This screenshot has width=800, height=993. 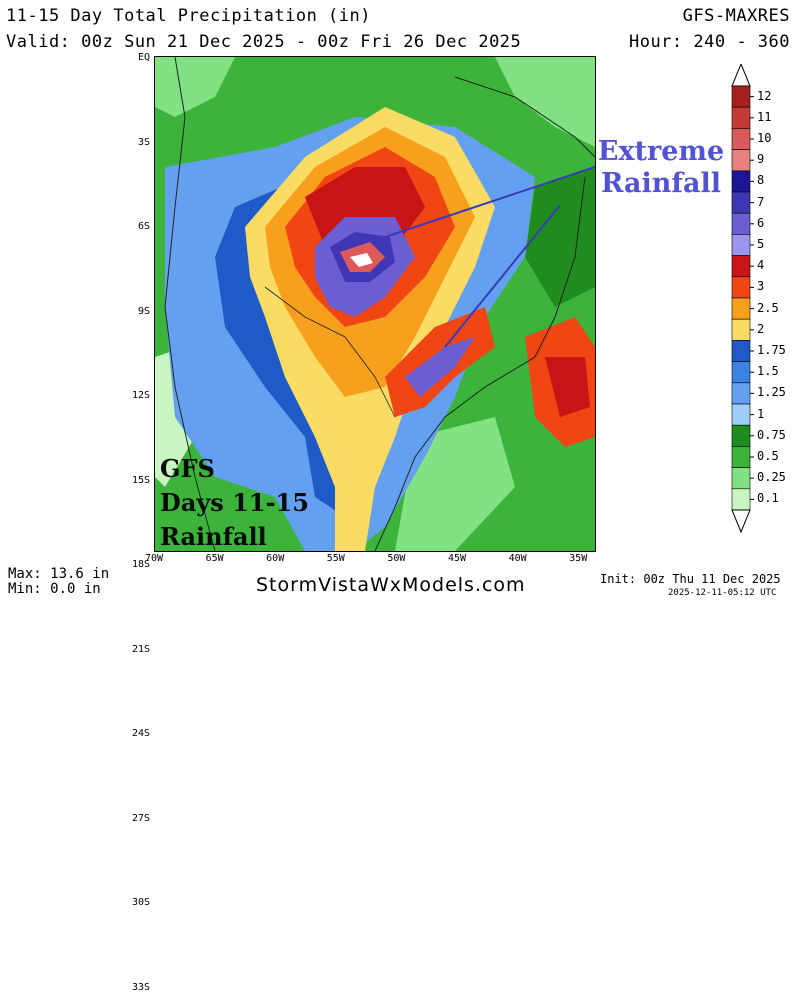 What do you see at coordinates (188, 16) in the screenshot?
I see `map-title: 11-15 Day Total Precipitation (in)` at bounding box center [188, 16].